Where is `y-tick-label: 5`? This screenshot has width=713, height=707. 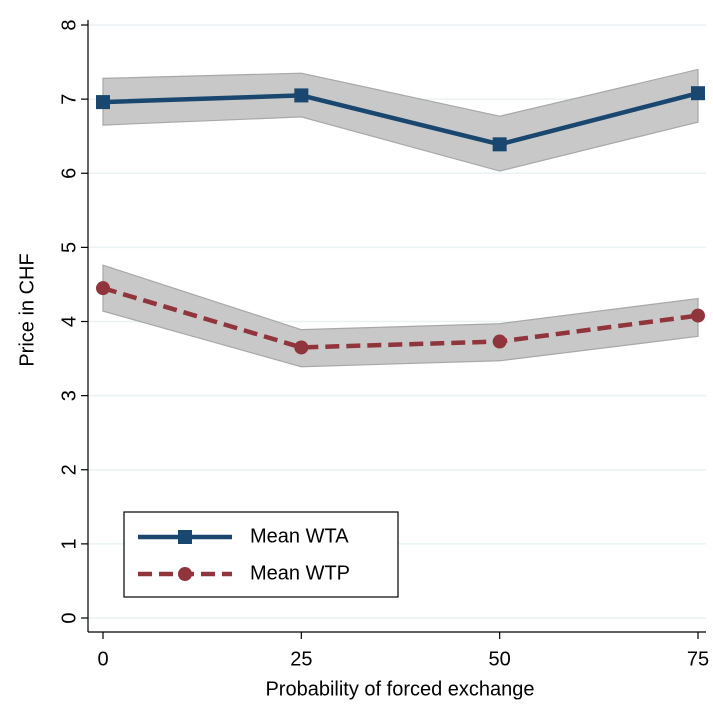 y-tick-label: 5 is located at coordinates (69, 247).